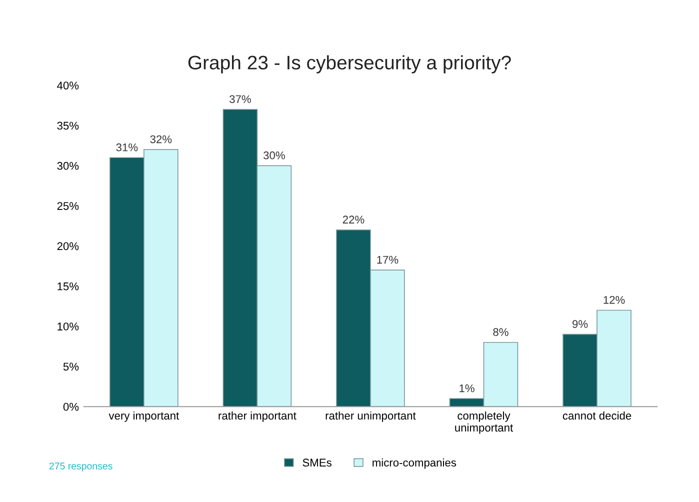 This screenshot has width=699, height=502. What do you see at coordinates (68, 286) in the screenshot?
I see `y-tick-label: 15%` at bounding box center [68, 286].